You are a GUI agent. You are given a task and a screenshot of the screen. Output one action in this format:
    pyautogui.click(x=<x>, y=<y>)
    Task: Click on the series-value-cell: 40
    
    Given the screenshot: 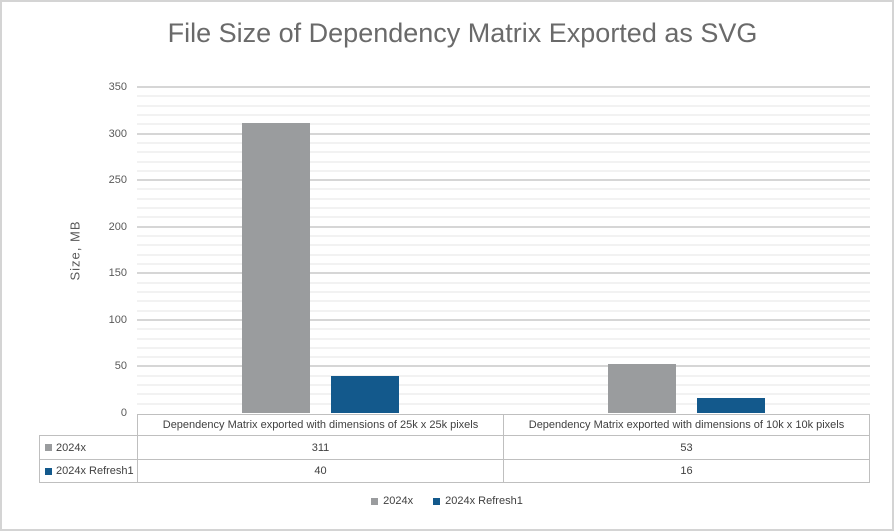 What is the action you would take?
    pyautogui.click(x=320, y=471)
    